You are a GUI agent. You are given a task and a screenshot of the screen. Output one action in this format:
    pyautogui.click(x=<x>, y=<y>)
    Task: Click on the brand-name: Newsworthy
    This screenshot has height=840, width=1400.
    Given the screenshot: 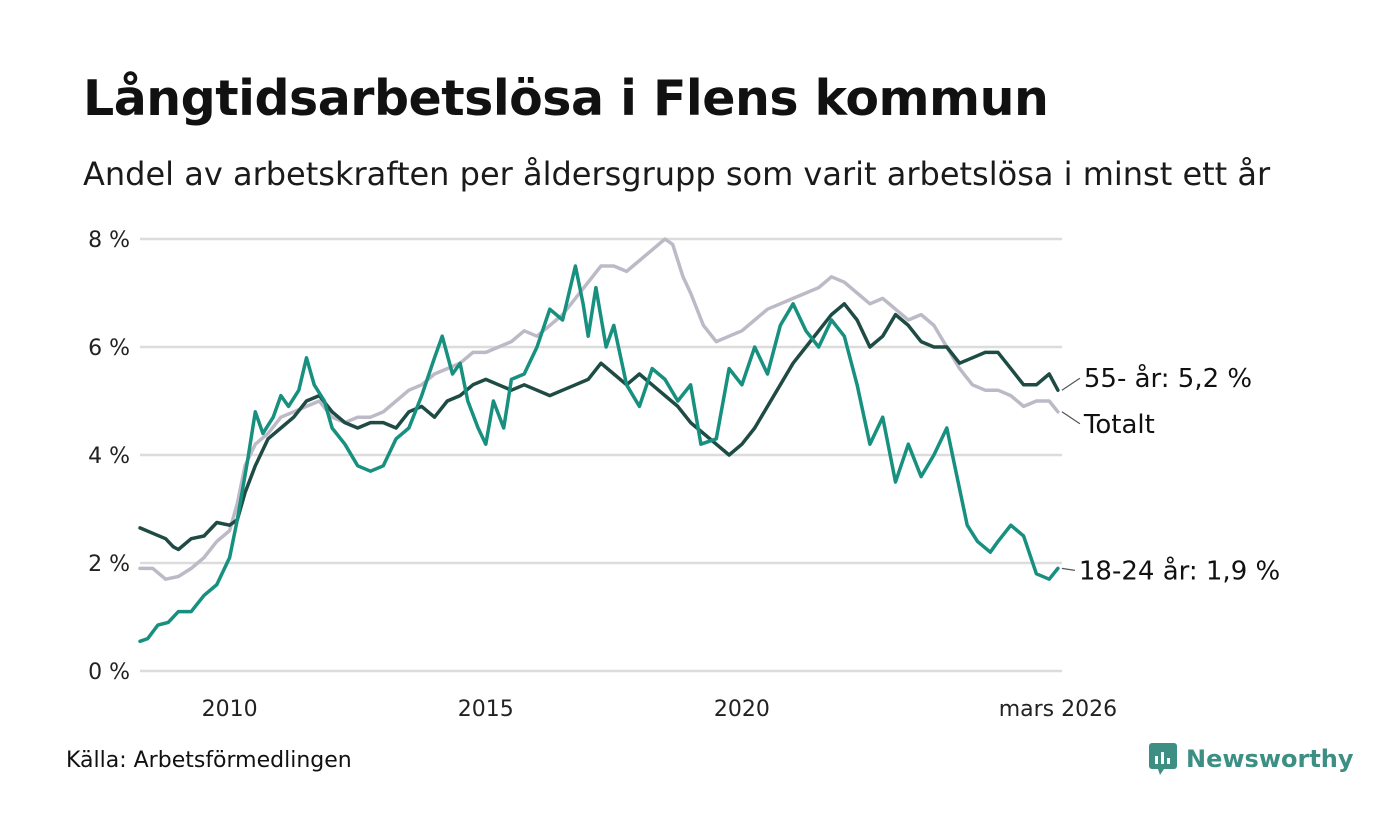 What is the action you would take?
    pyautogui.click(x=1270, y=759)
    